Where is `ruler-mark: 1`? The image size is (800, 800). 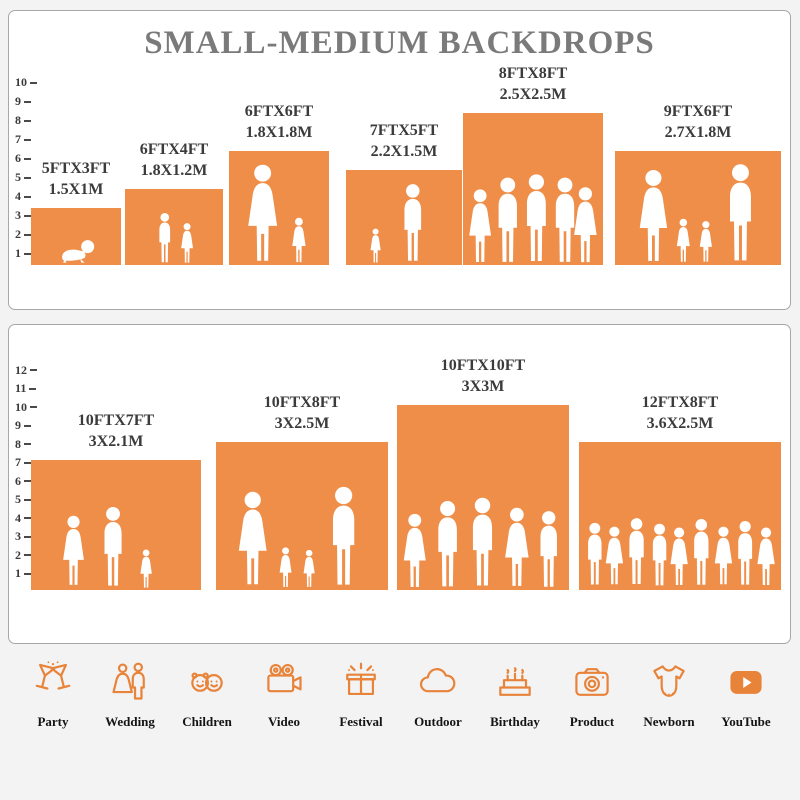
ruler-mark: 1 is located at coordinates (26, 253).